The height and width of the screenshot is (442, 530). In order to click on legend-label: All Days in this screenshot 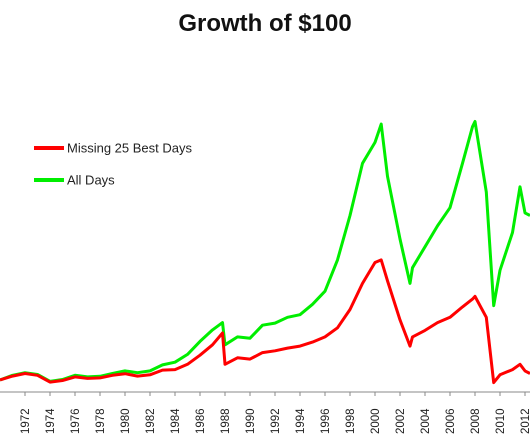, I will do `click(91, 180)`.